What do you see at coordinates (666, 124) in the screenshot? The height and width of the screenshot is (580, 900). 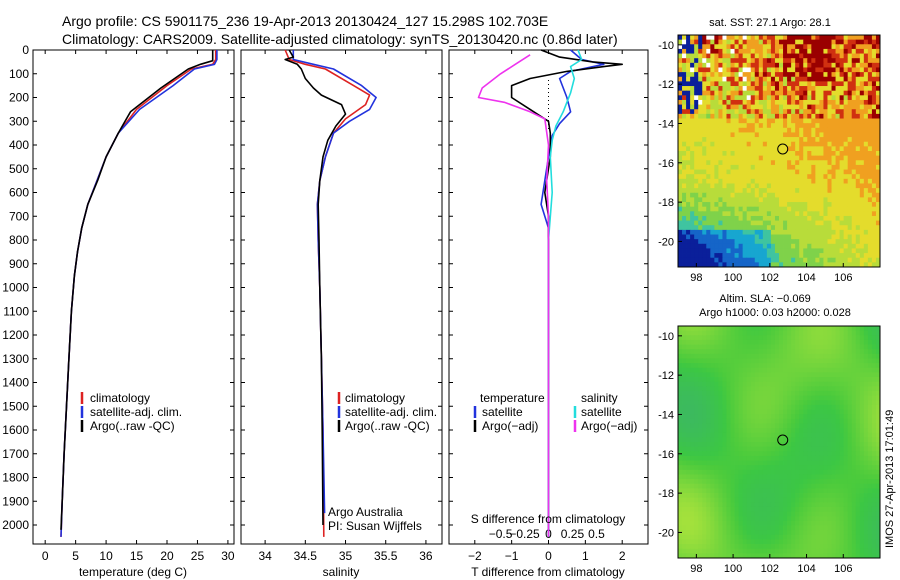 I see `sst-map-ytick-label: -14` at bounding box center [666, 124].